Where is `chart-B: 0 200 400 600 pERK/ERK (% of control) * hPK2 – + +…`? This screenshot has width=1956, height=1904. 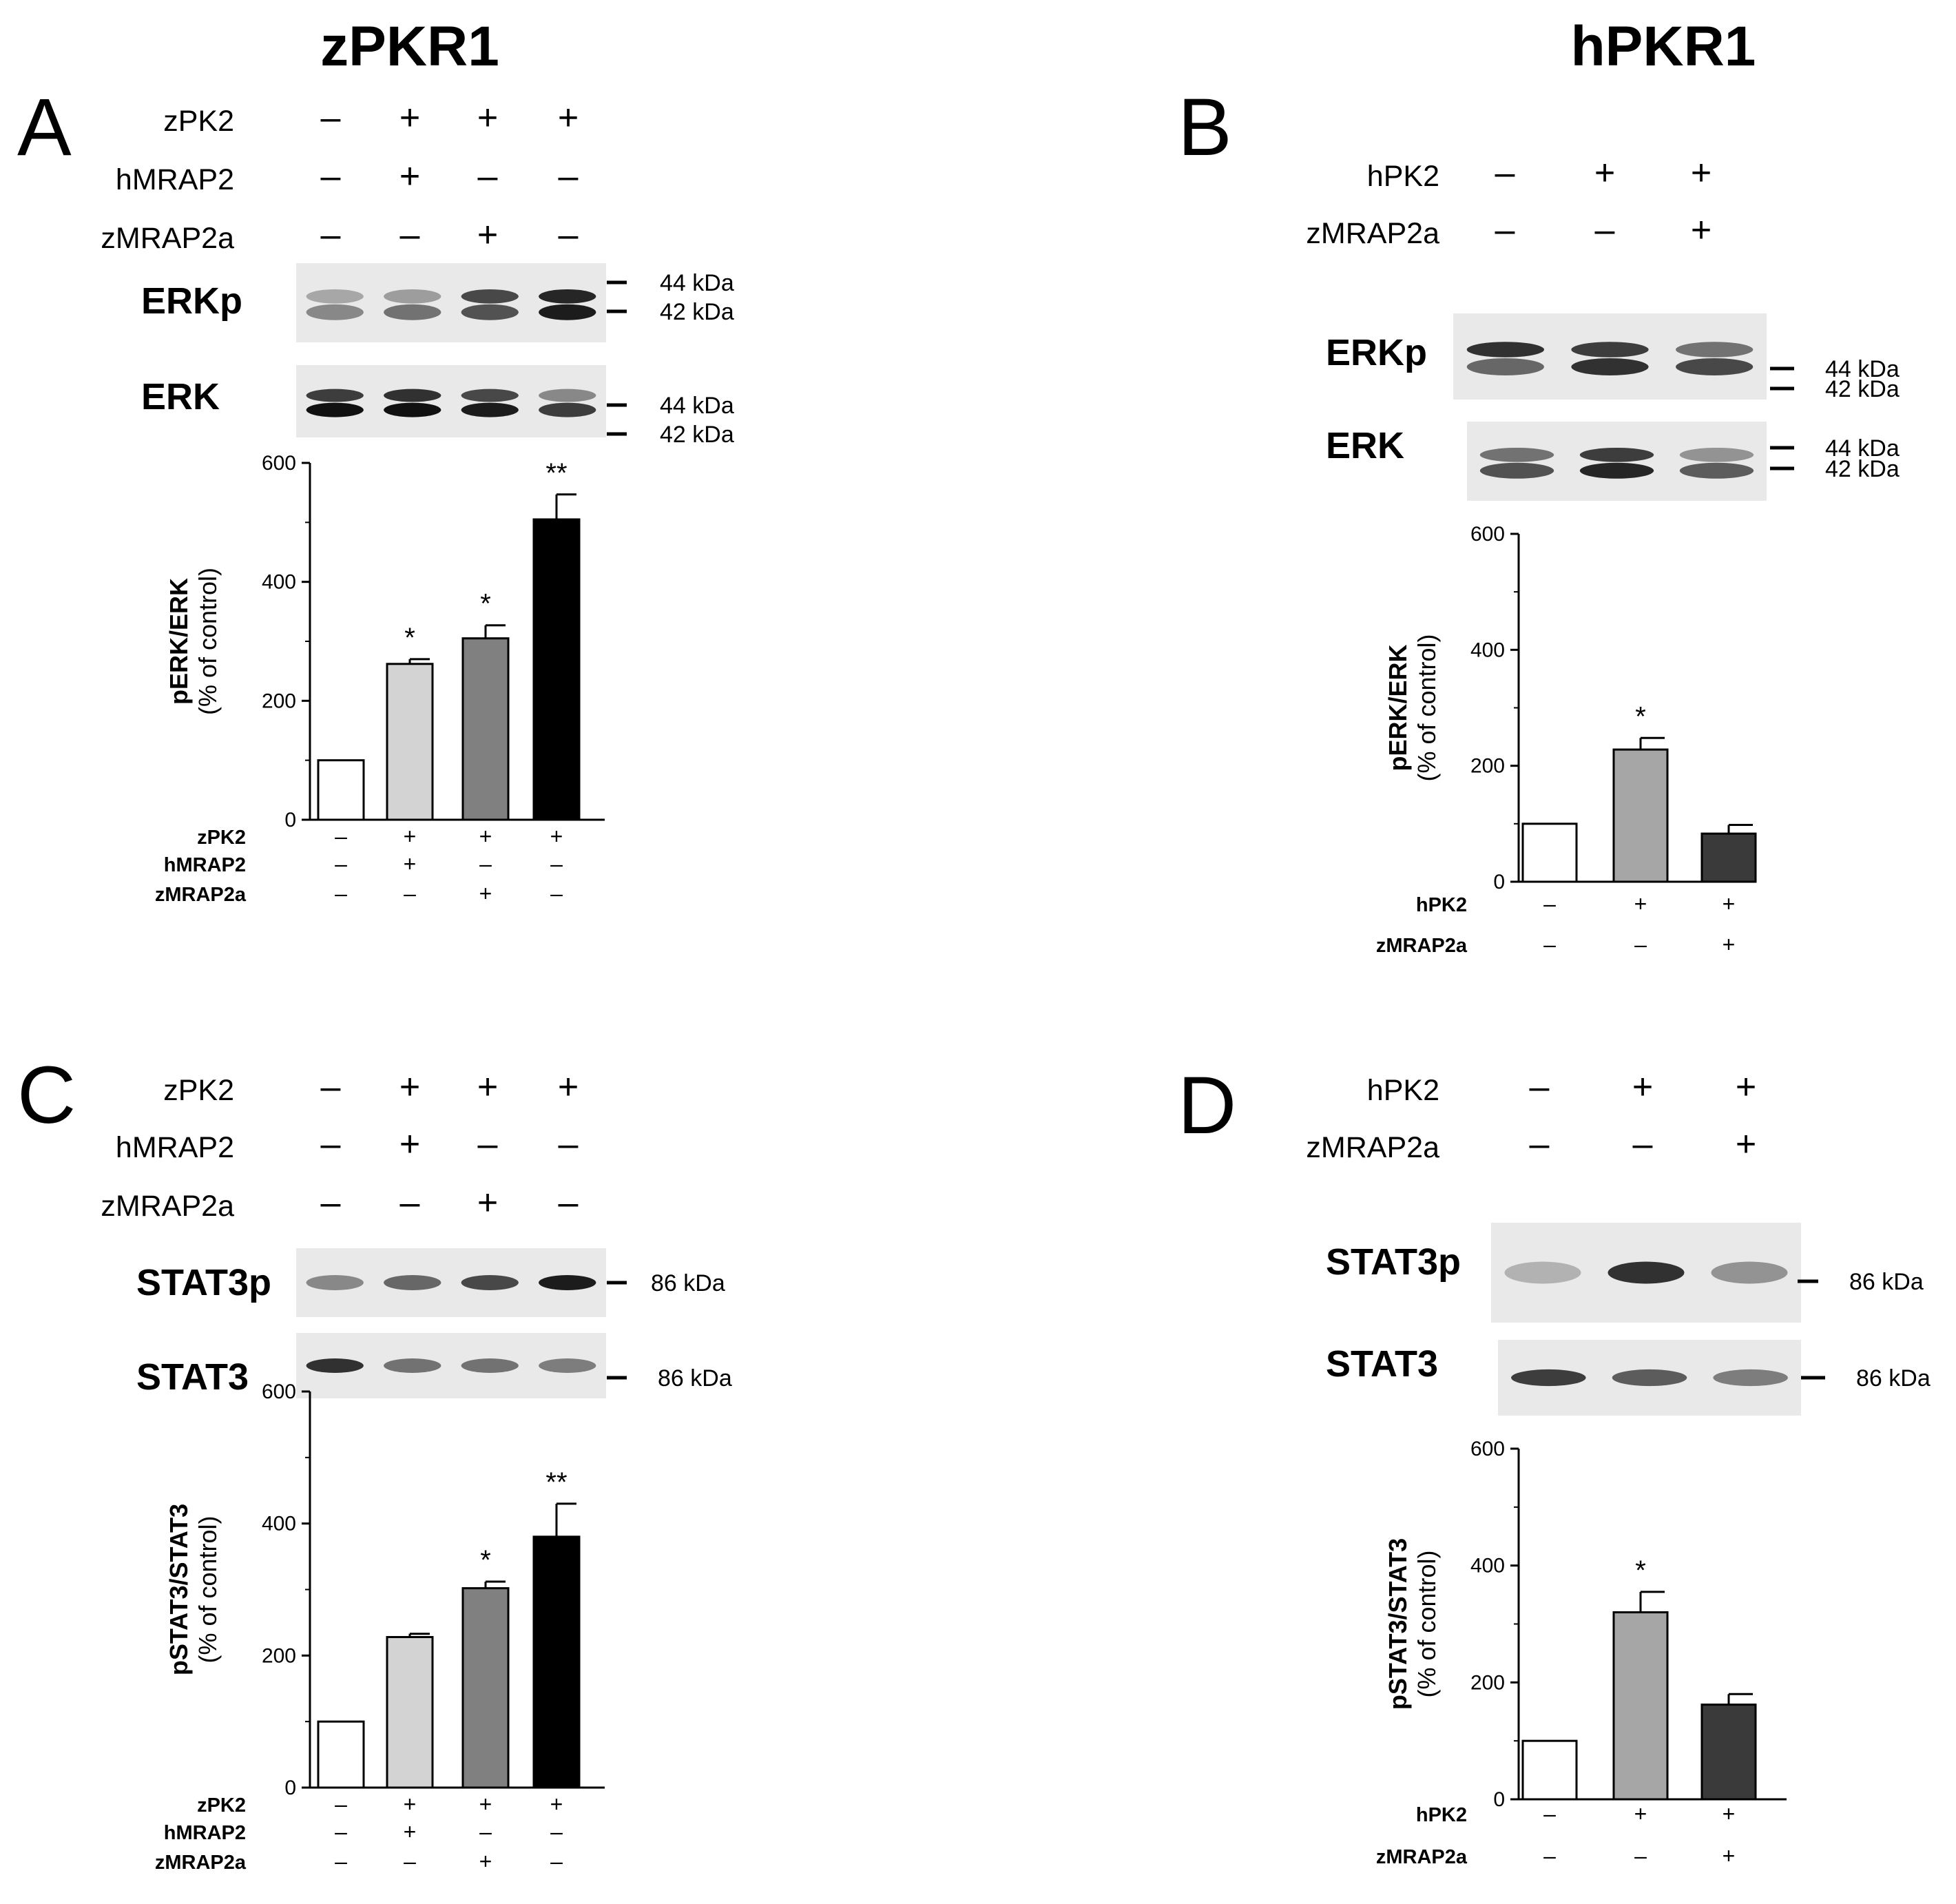
chart-B: 0 200 400 600 pERK/ERK (% of control) * hPK2 – + +… is located at coordinates (1566, 740).